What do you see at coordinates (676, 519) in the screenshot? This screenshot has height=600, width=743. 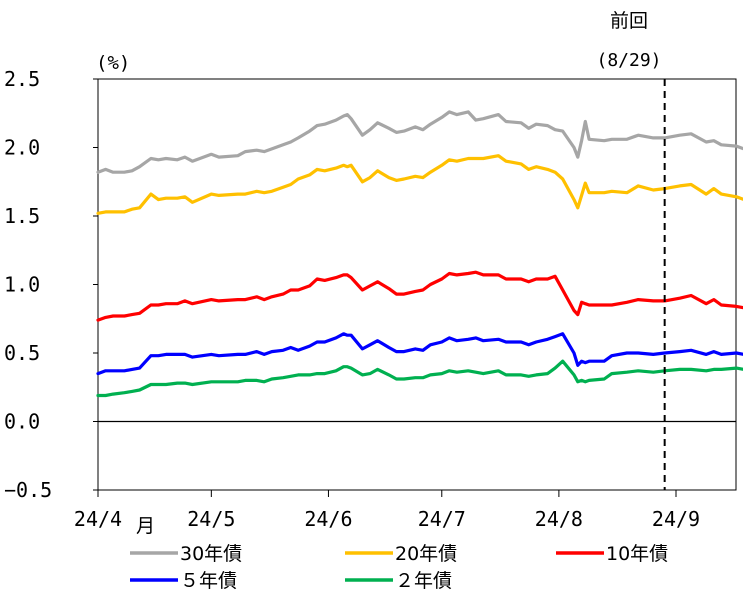 I see `x-tick-label: 24/9` at bounding box center [676, 519].